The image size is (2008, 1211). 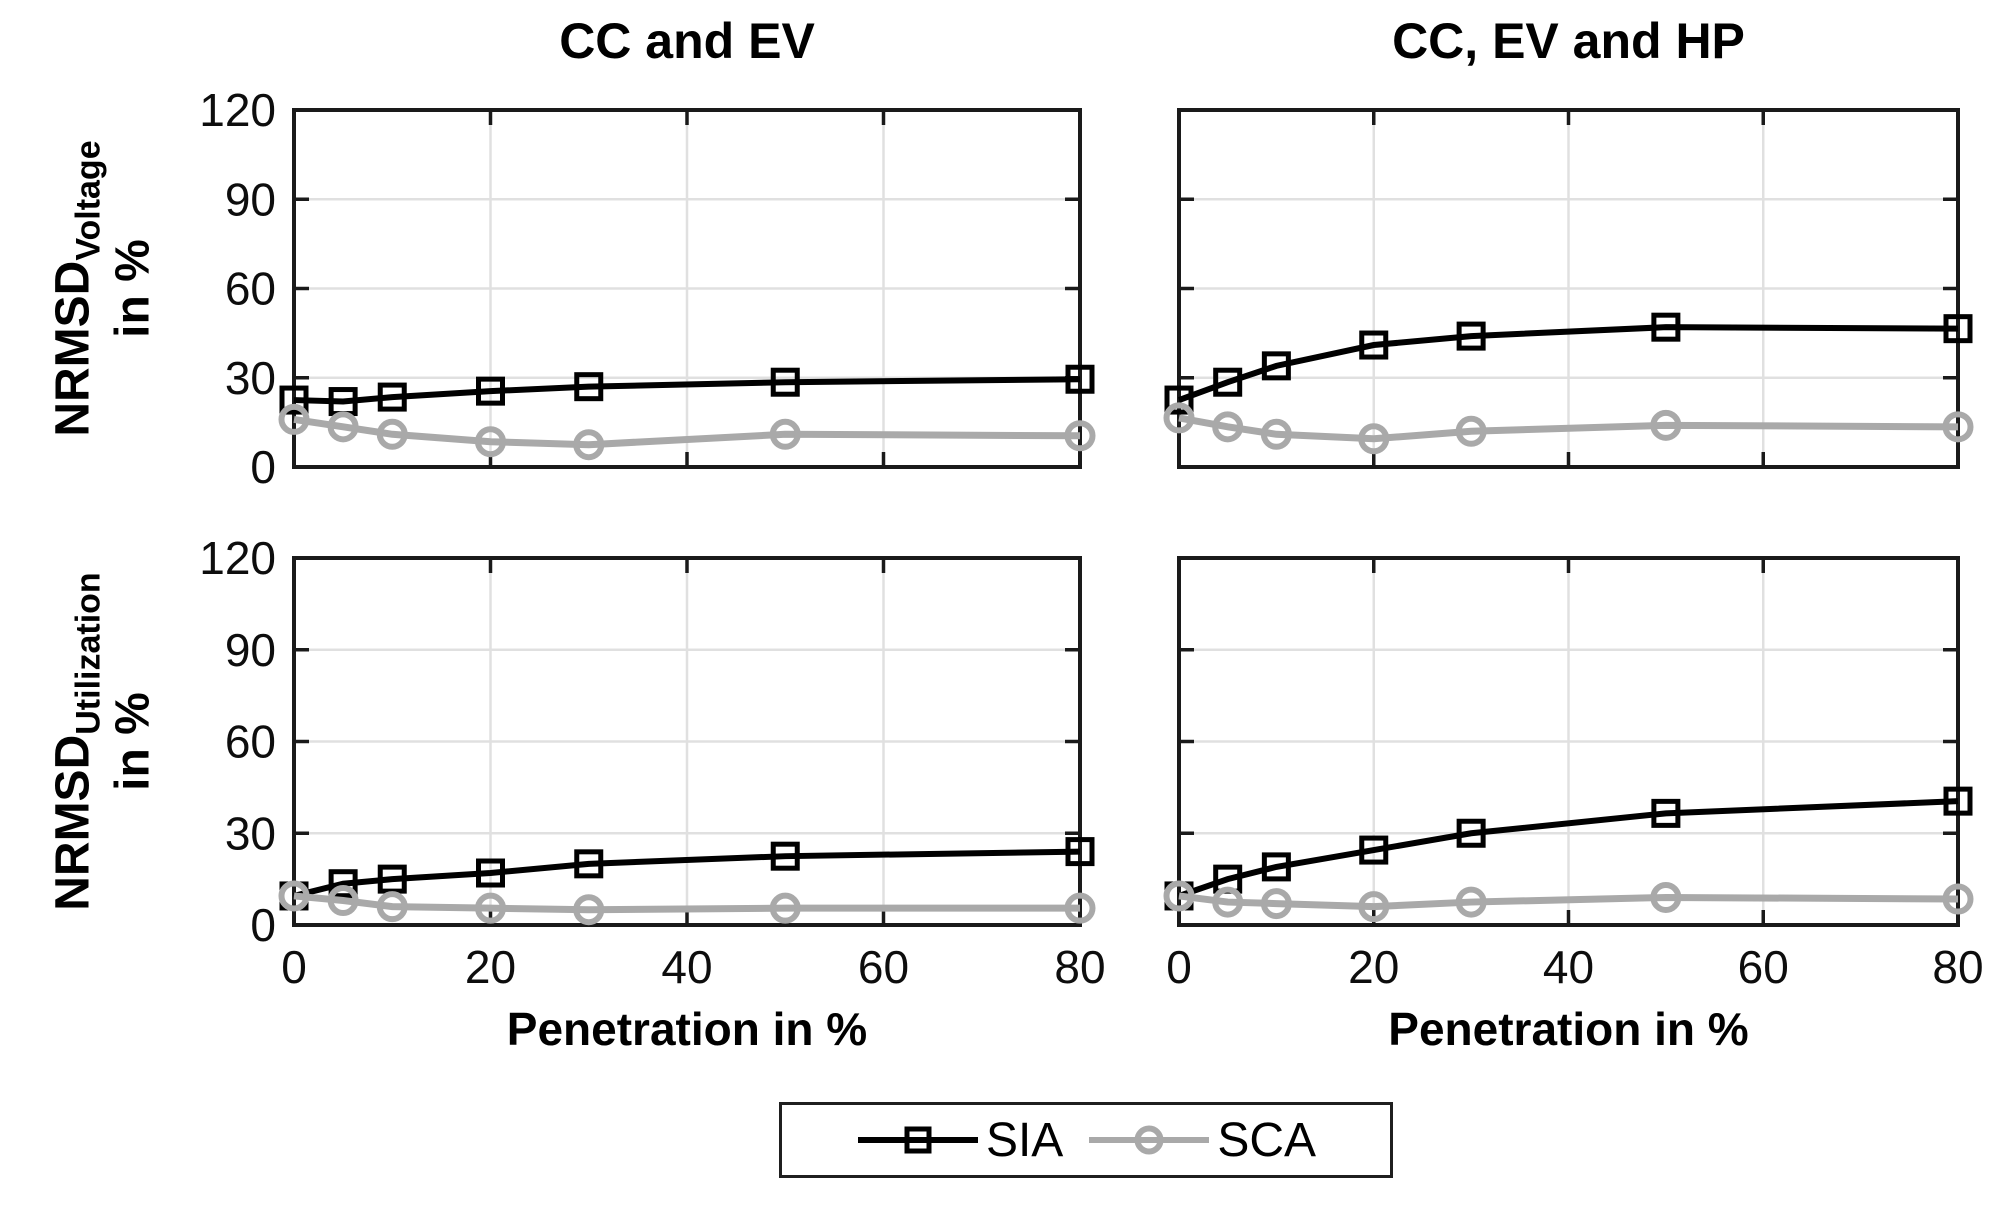 I want to click on y-axis-label-voltage: NRMSDVoltage in %, so click(x=104, y=288).